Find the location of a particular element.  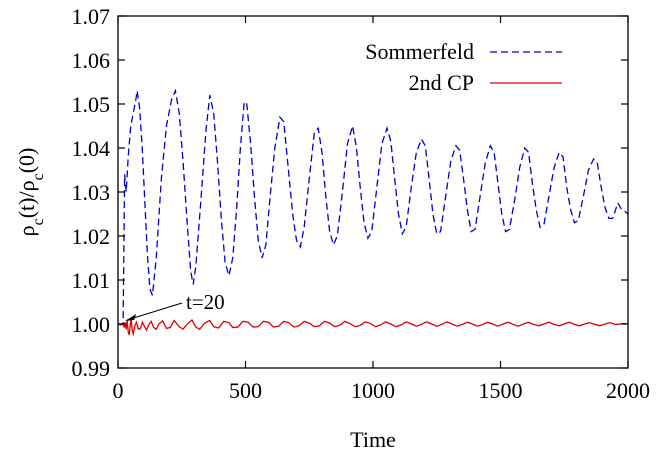

legend: Sommerfeld 2nd CP is located at coordinates (463, 67).